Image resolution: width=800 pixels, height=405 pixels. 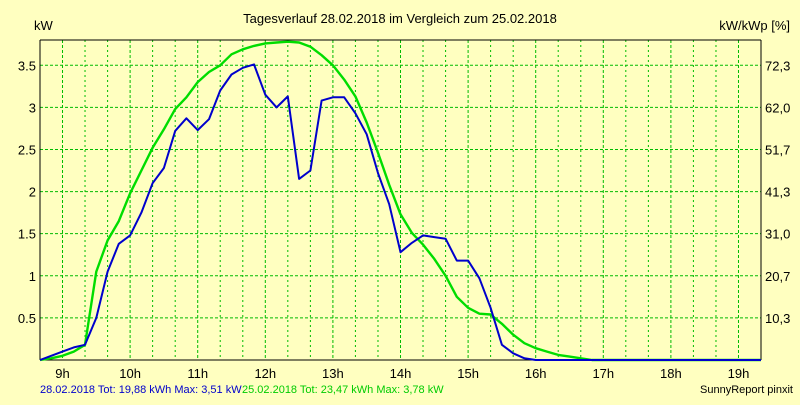 I want to click on y-axis-right-label: kW/kWp [%], so click(x=754, y=25).